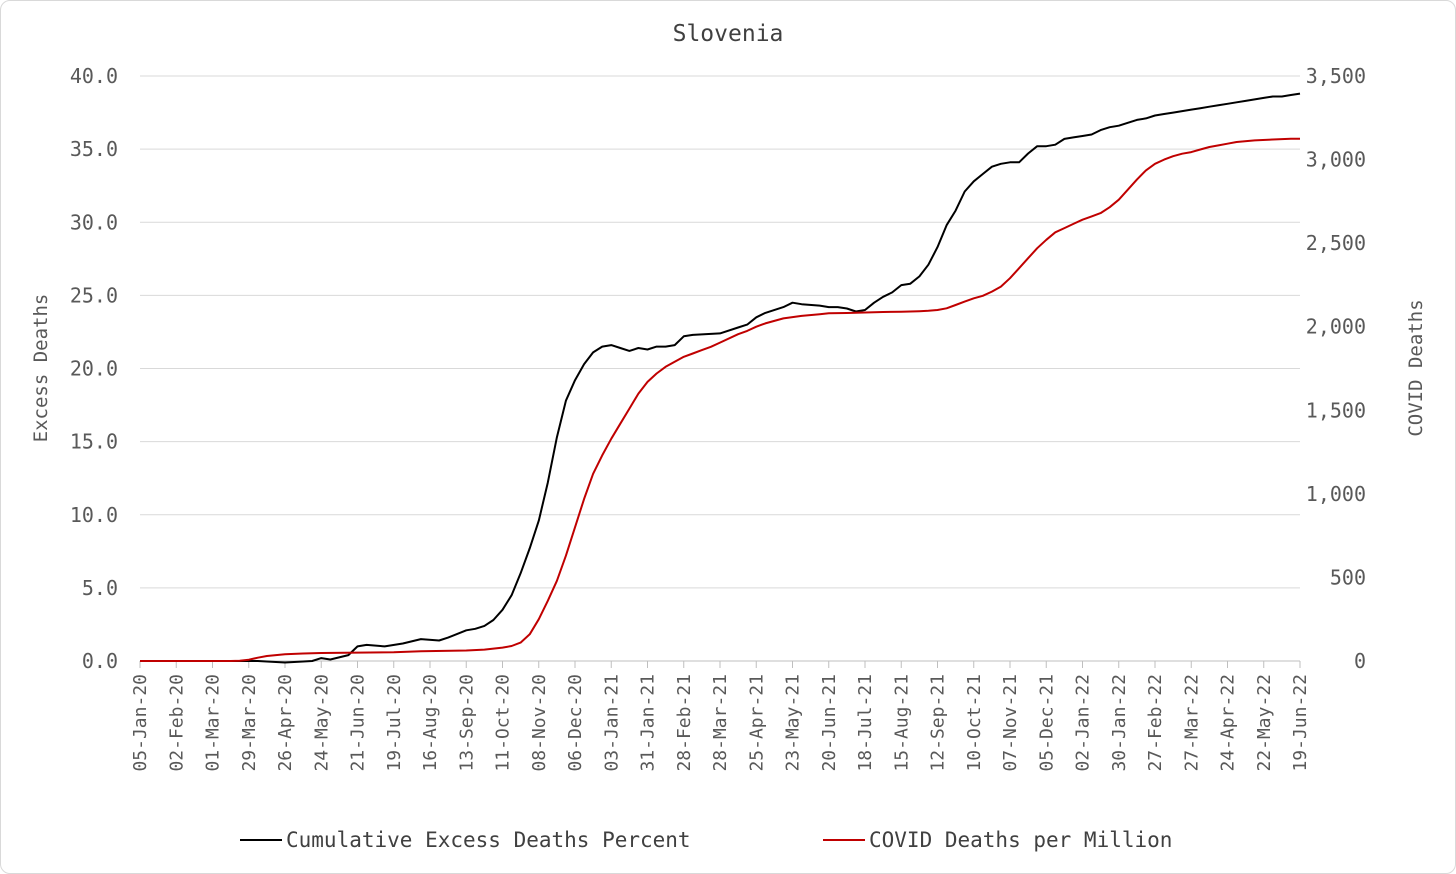  What do you see at coordinates (41, 368) in the screenshot?
I see `left-axis-title: Excess Deaths` at bounding box center [41, 368].